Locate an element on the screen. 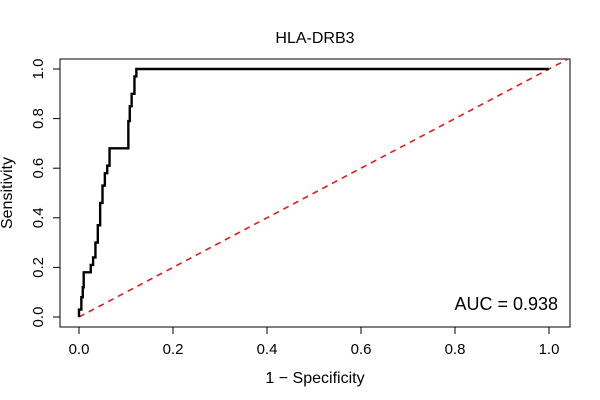 This screenshot has height=400, width=600. y-tick-label: 0.2 is located at coordinates (38, 267).